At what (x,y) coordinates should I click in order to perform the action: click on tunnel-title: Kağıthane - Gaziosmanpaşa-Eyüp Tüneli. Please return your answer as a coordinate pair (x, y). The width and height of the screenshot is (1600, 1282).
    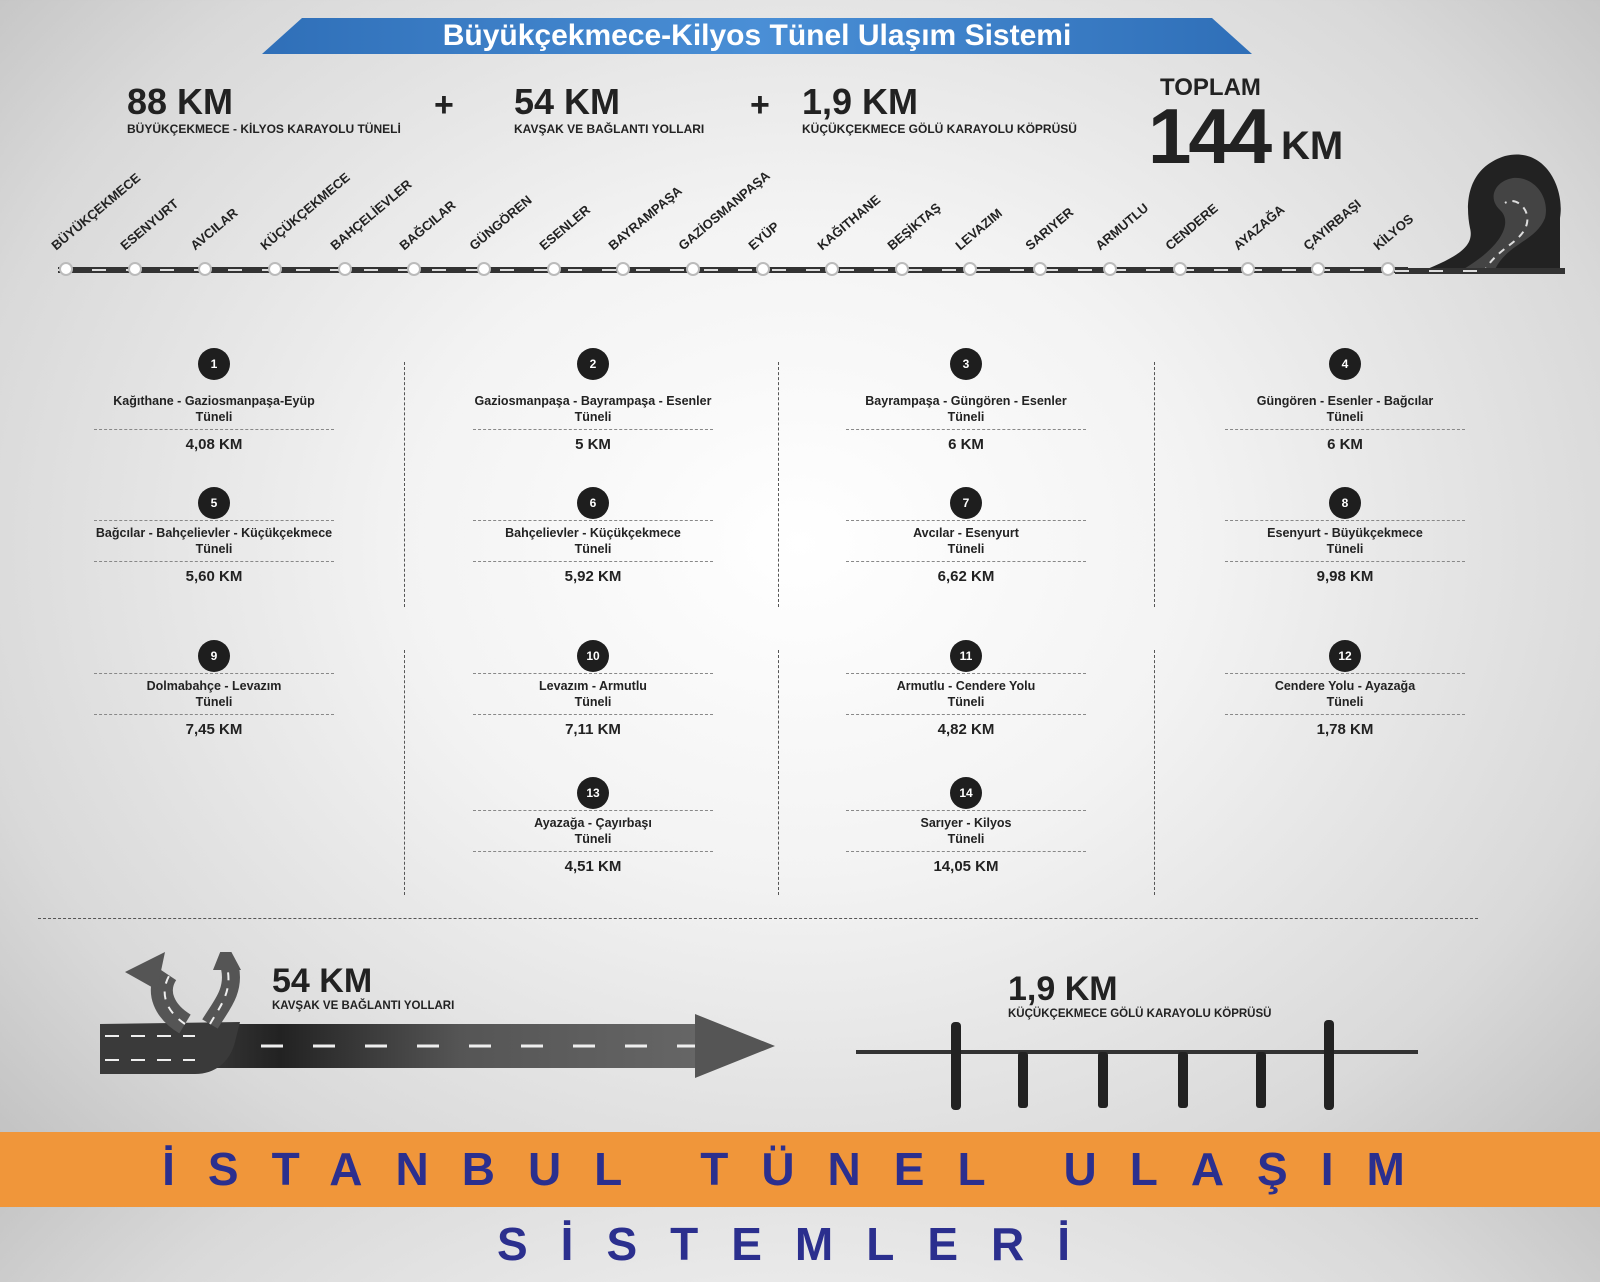
    Looking at the image, I should click on (214, 409).